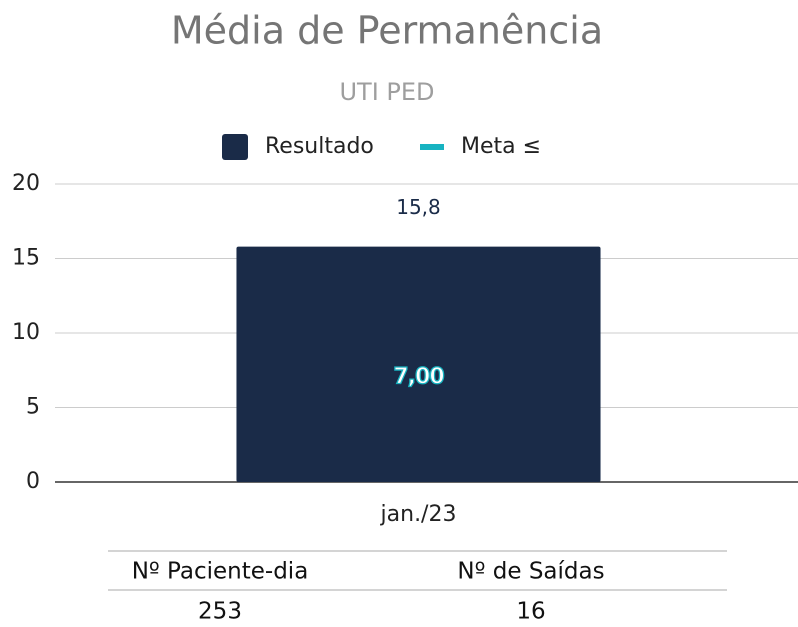  What do you see at coordinates (26, 258) in the screenshot?
I see `y-tick-label: 15` at bounding box center [26, 258].